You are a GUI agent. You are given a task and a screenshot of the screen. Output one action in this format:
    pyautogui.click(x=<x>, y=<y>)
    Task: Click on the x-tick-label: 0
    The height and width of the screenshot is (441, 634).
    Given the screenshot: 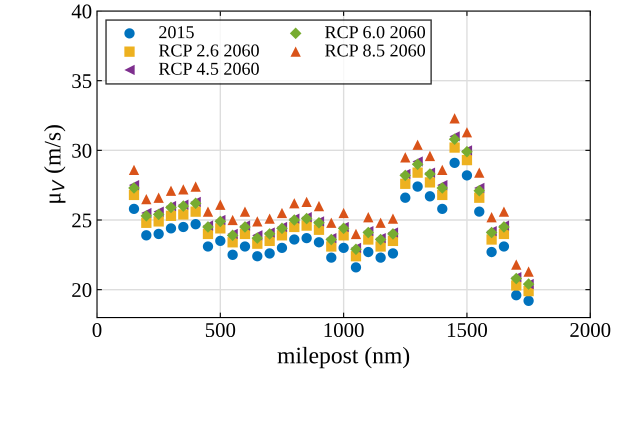 What is the action you would take?
    pyautogui.click(x=97, y=330)
    